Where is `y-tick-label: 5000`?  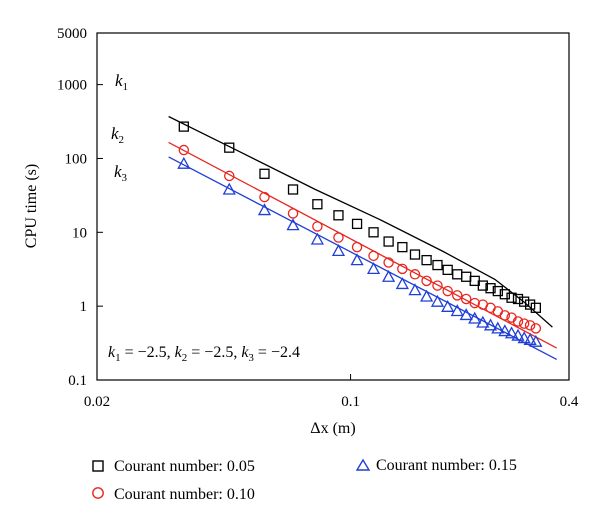 y-tick-label: 5000 is located at coordinates (72, 34).